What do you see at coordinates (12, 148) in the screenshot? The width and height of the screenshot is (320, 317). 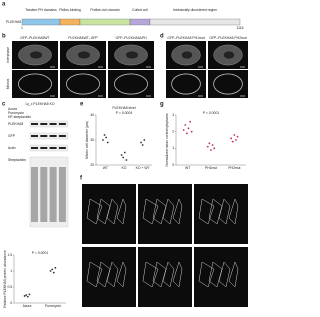 I see `band-label: Actin` at bounding box center [12, 148].